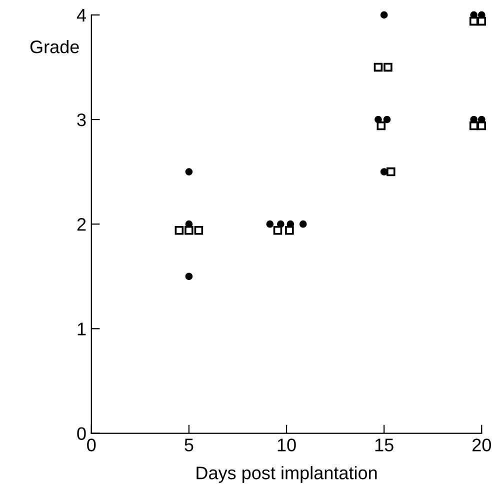  What do you see at coordinates (54, 47) in the screenshot?
I see `y-axis-title: Grade` at bounding box center [54, 47].